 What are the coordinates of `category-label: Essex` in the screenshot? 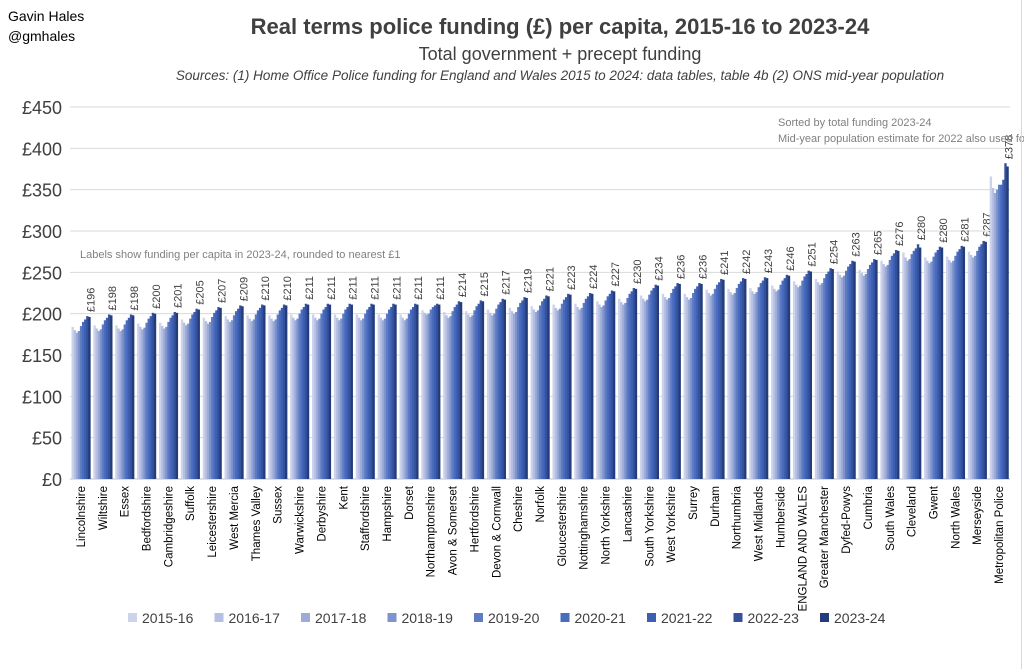 It's located at (126, 502).